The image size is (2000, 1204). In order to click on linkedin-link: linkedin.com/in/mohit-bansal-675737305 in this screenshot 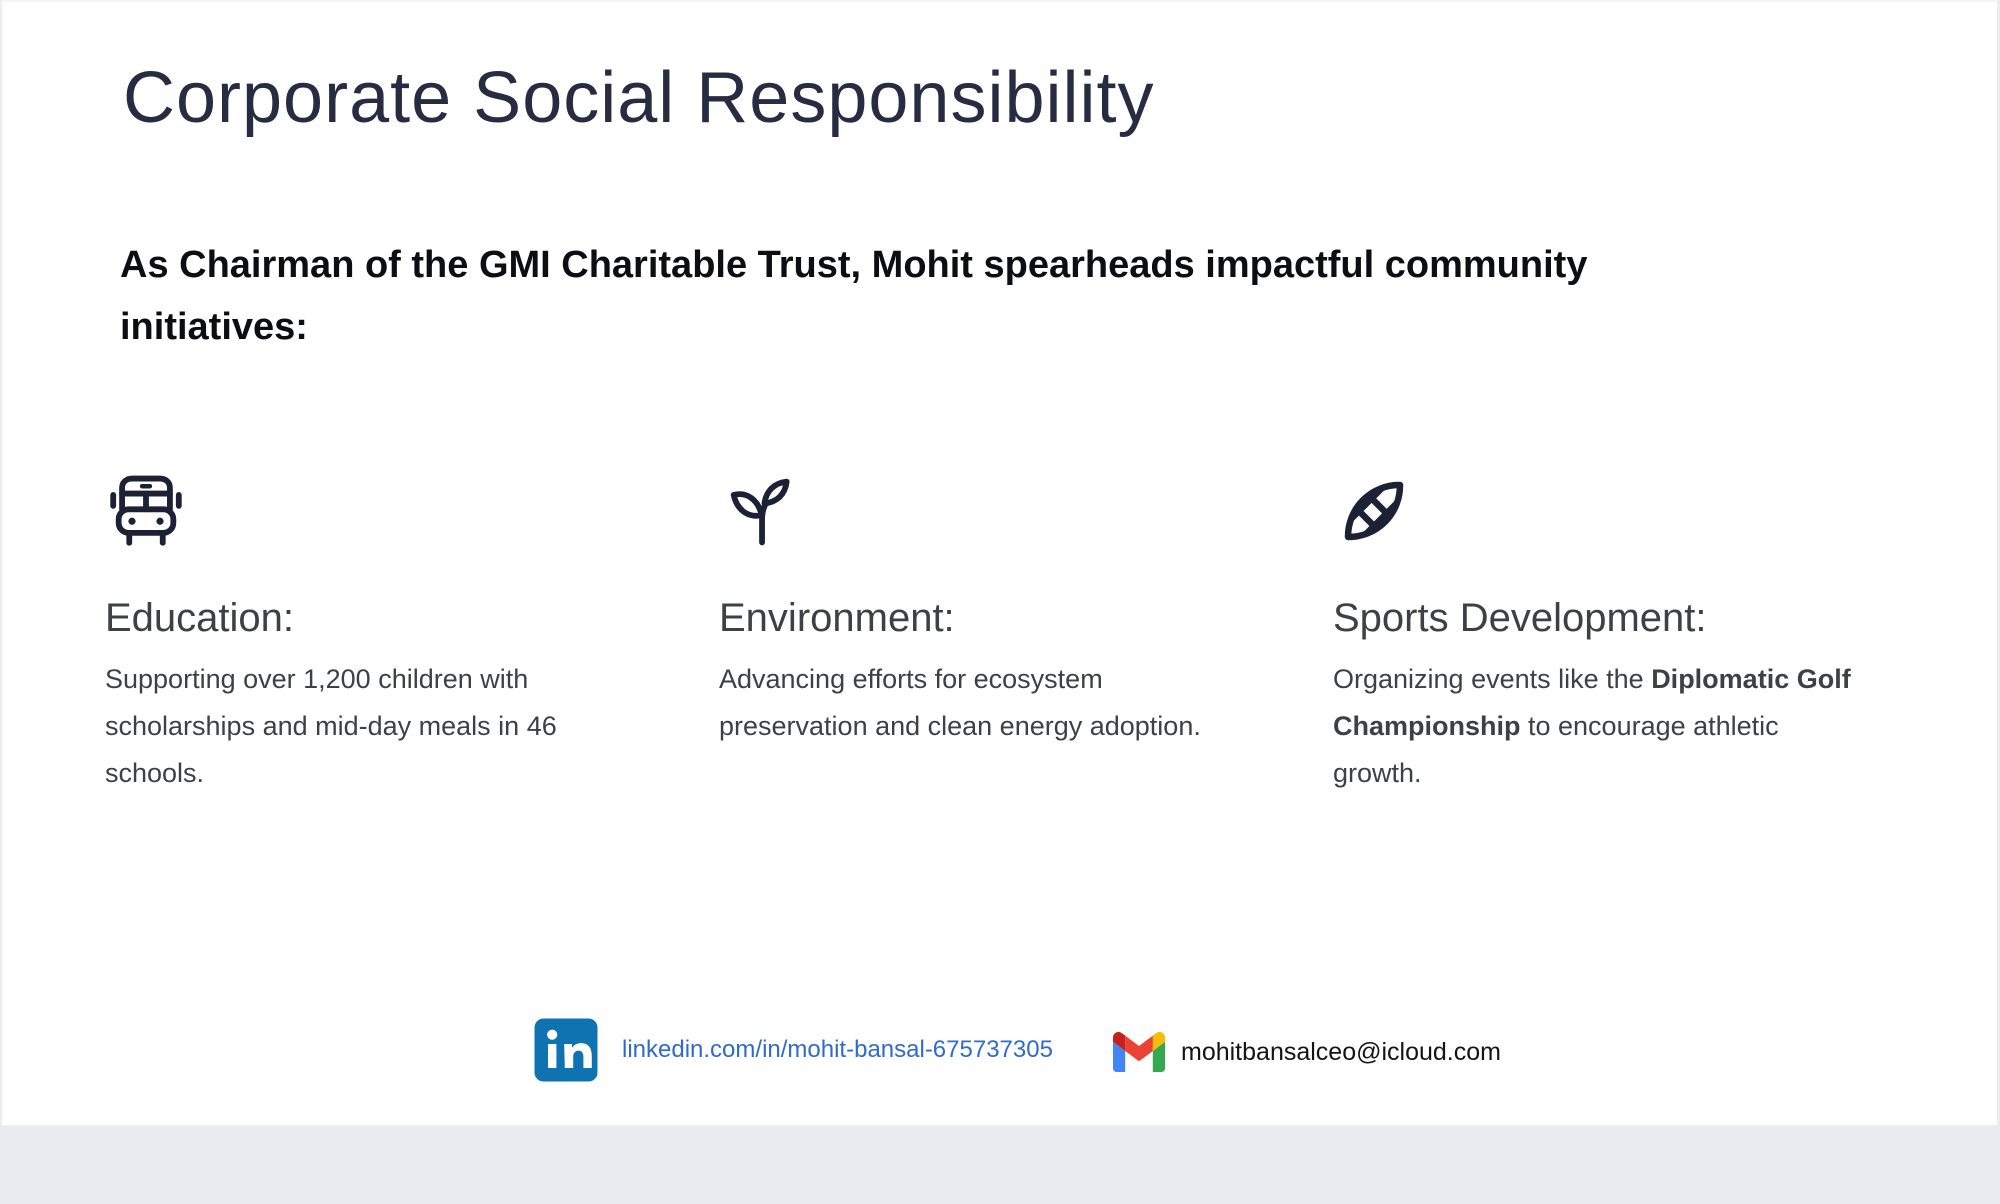, I will do `click(837, 1049)`.